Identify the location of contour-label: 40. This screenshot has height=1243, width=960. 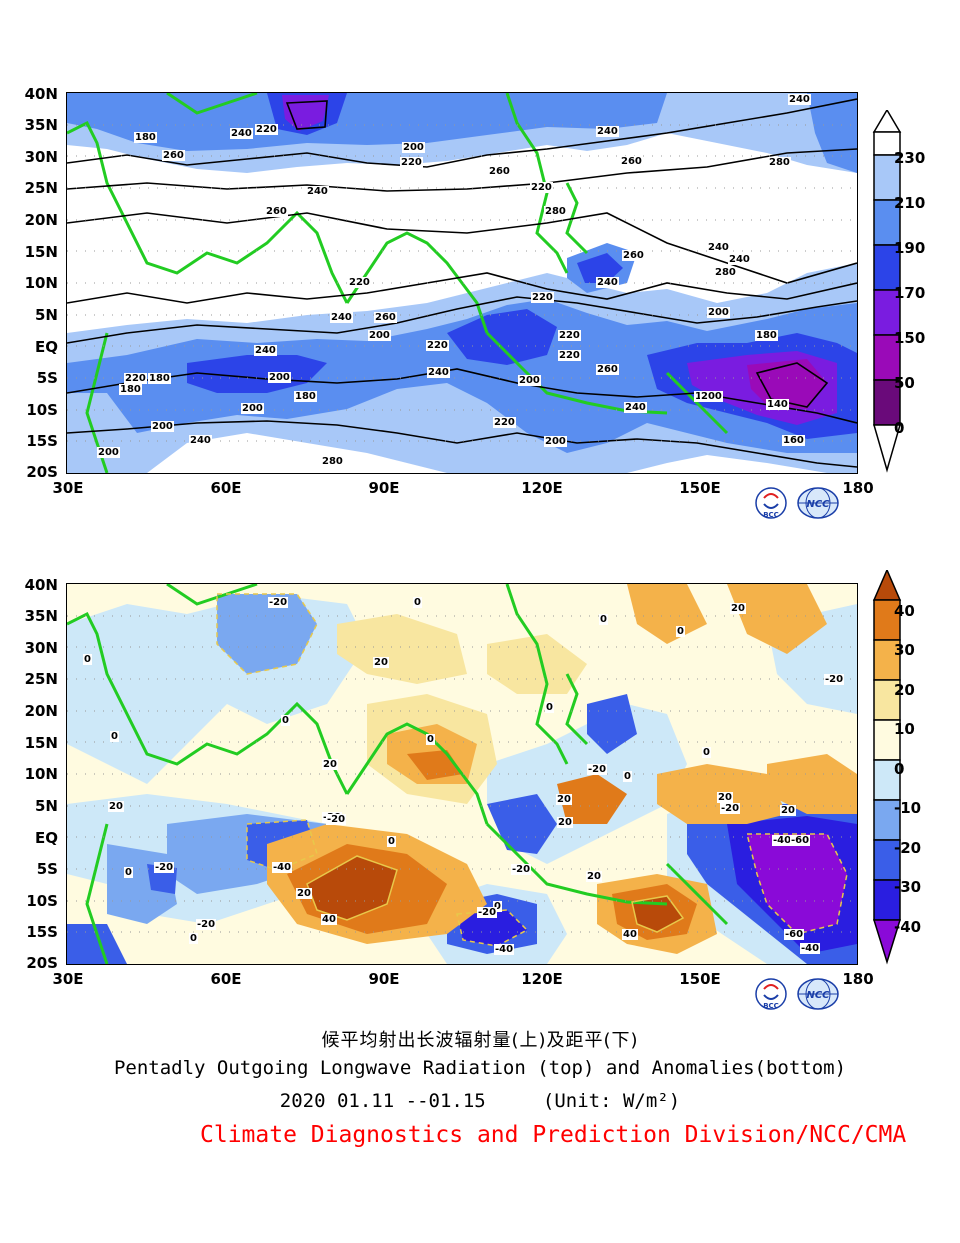
(630, 934).